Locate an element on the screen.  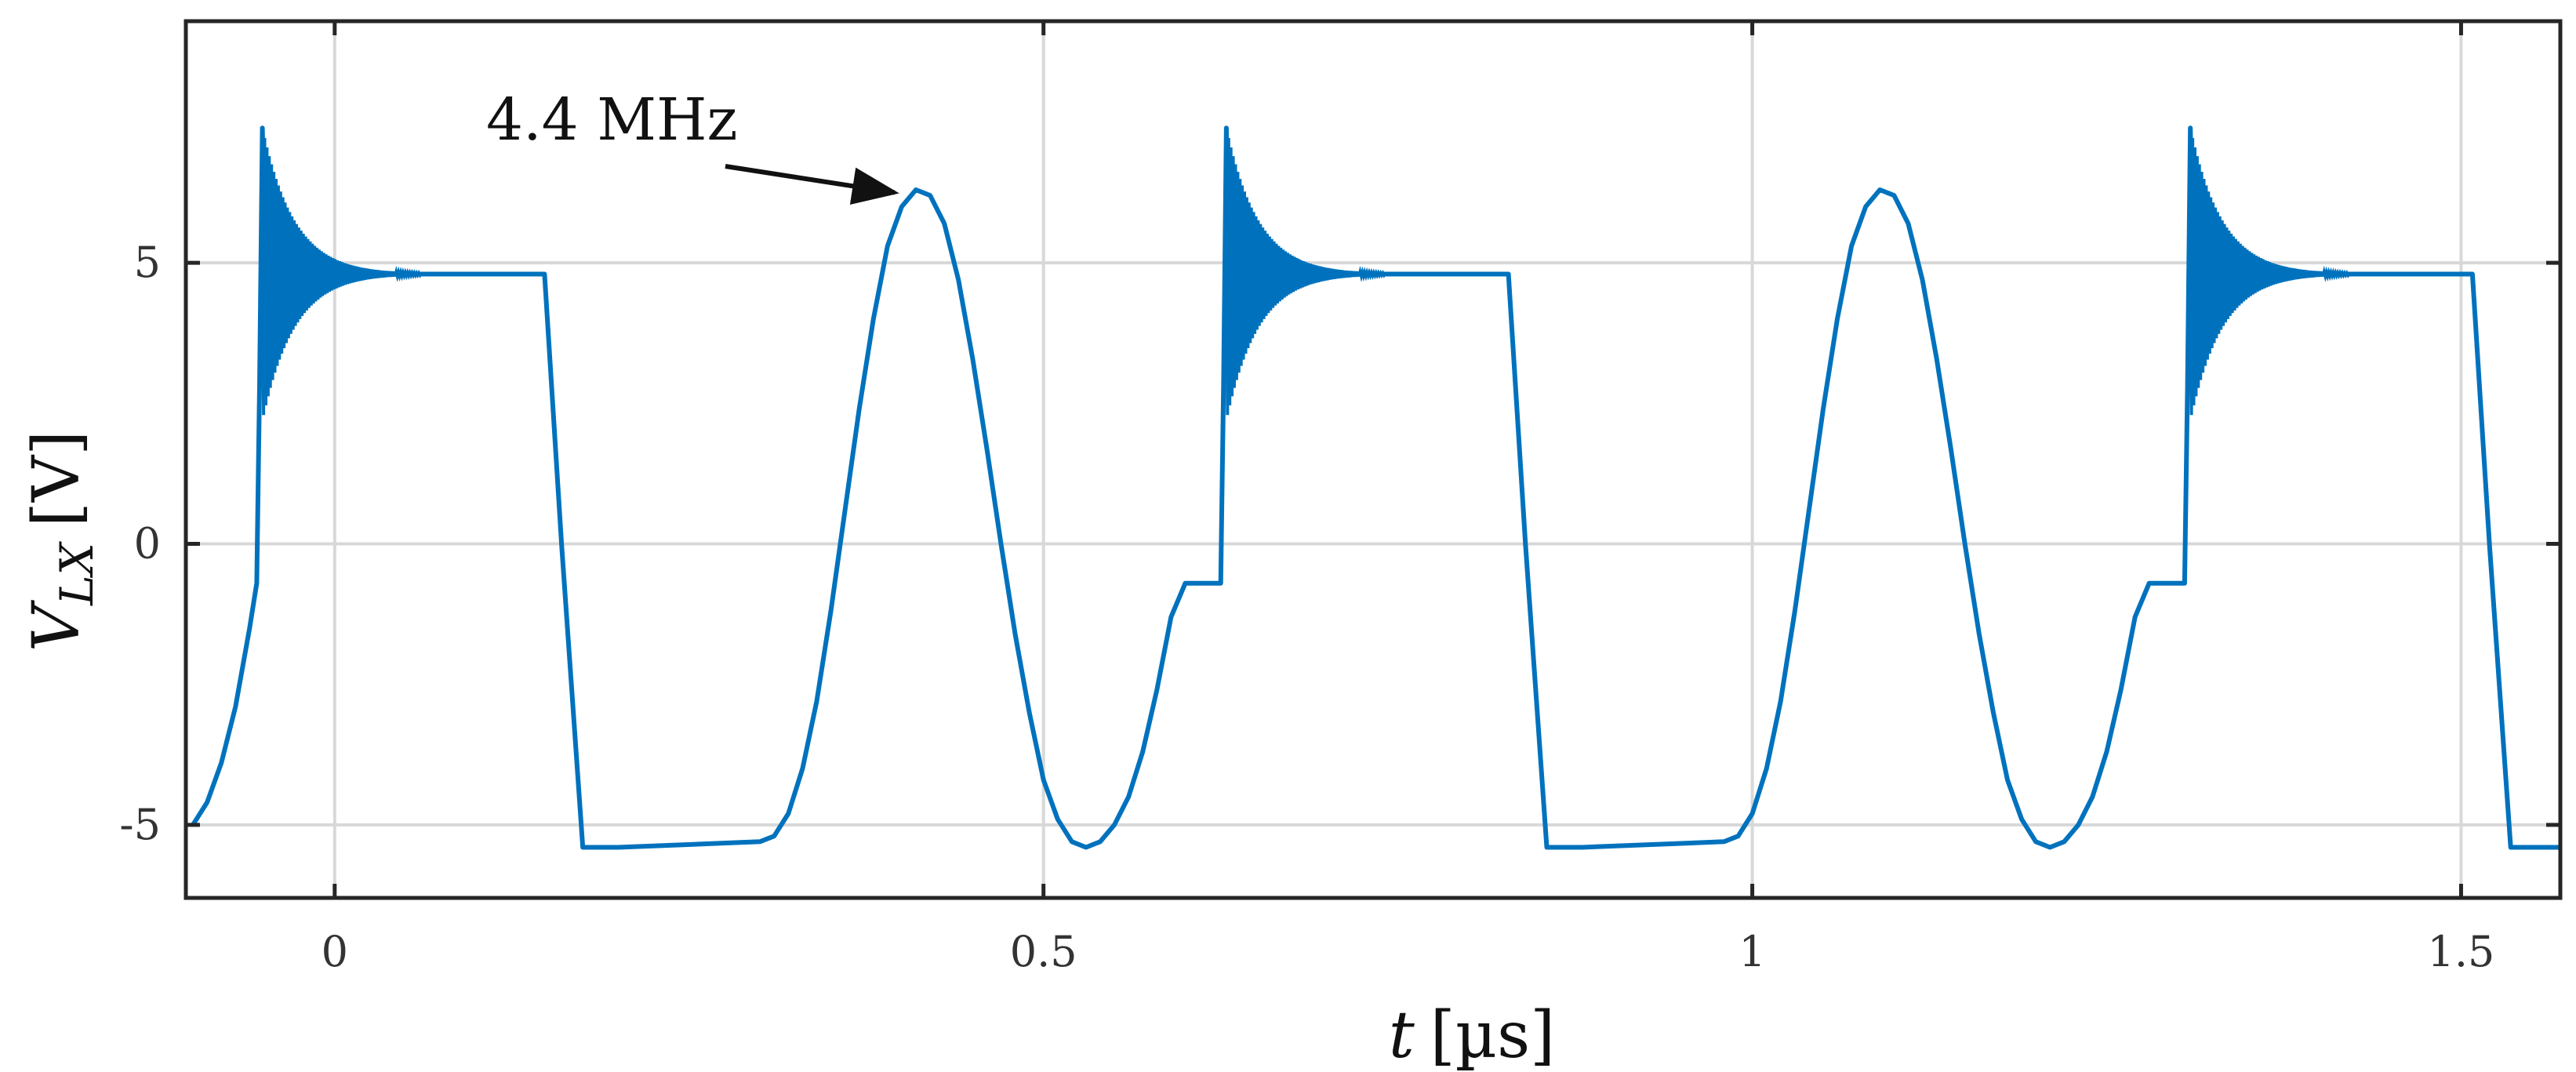
y-tick-labels: -5 0 5 is located at coordinates (140, 543).